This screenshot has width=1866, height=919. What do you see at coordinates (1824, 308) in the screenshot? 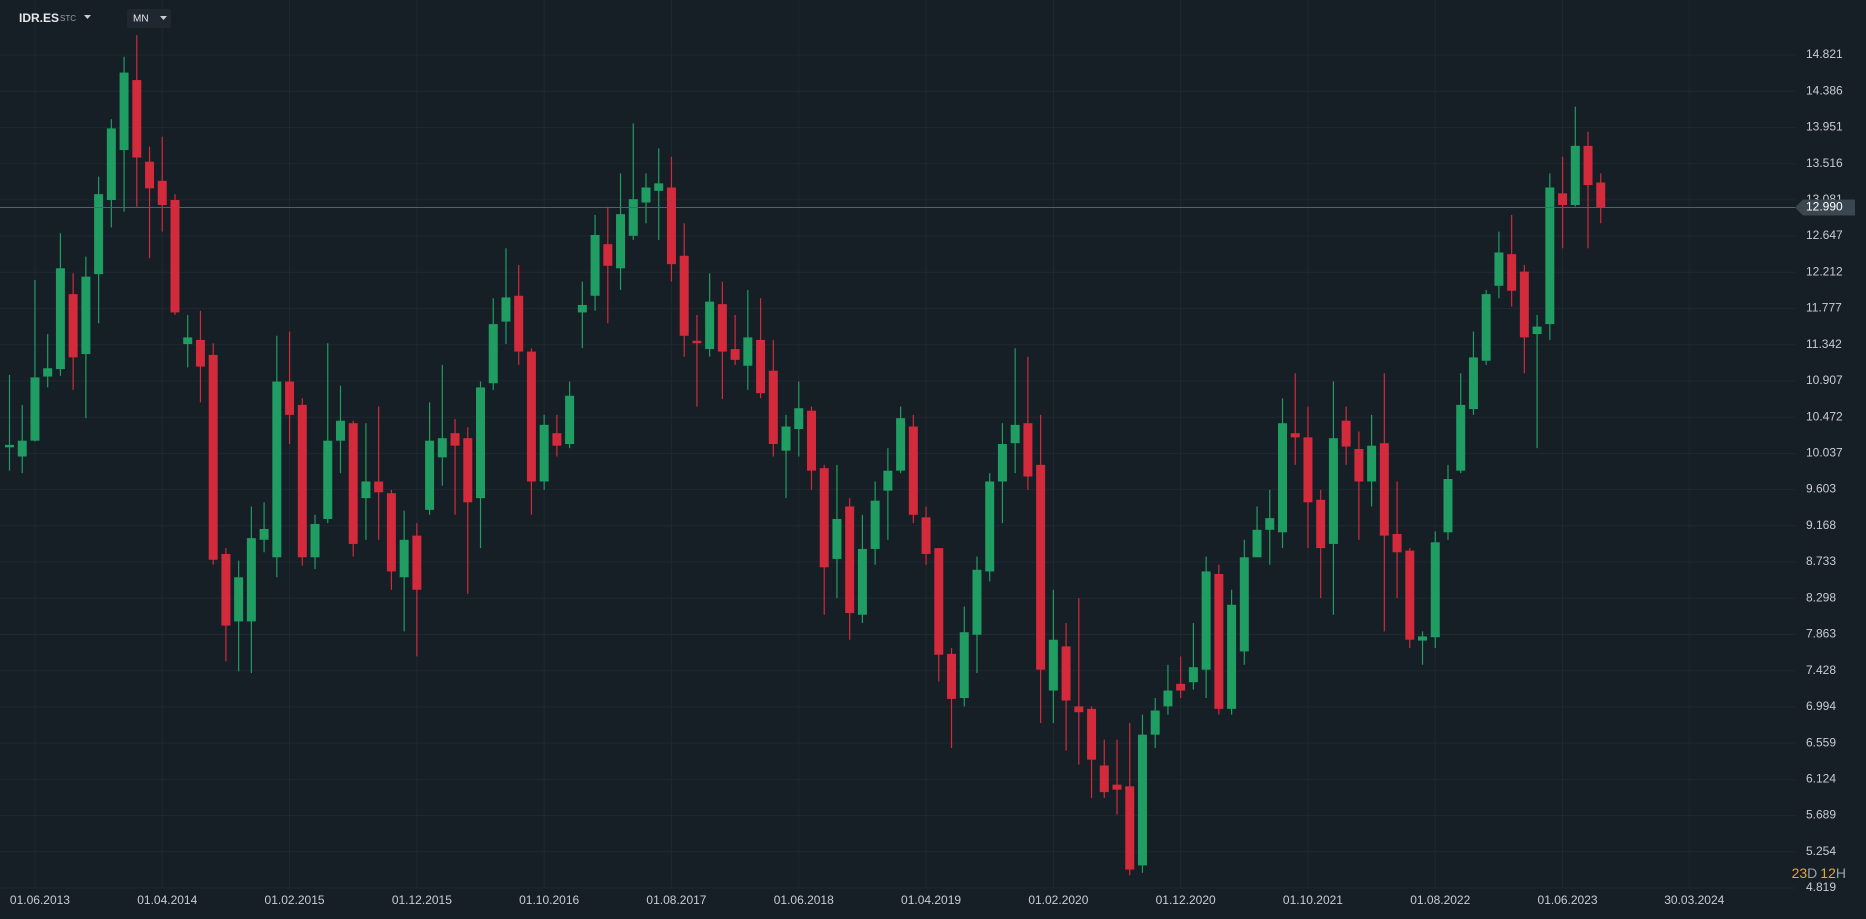
I see `y-tick-label: 11.777` at bounding box center [1824, 308].